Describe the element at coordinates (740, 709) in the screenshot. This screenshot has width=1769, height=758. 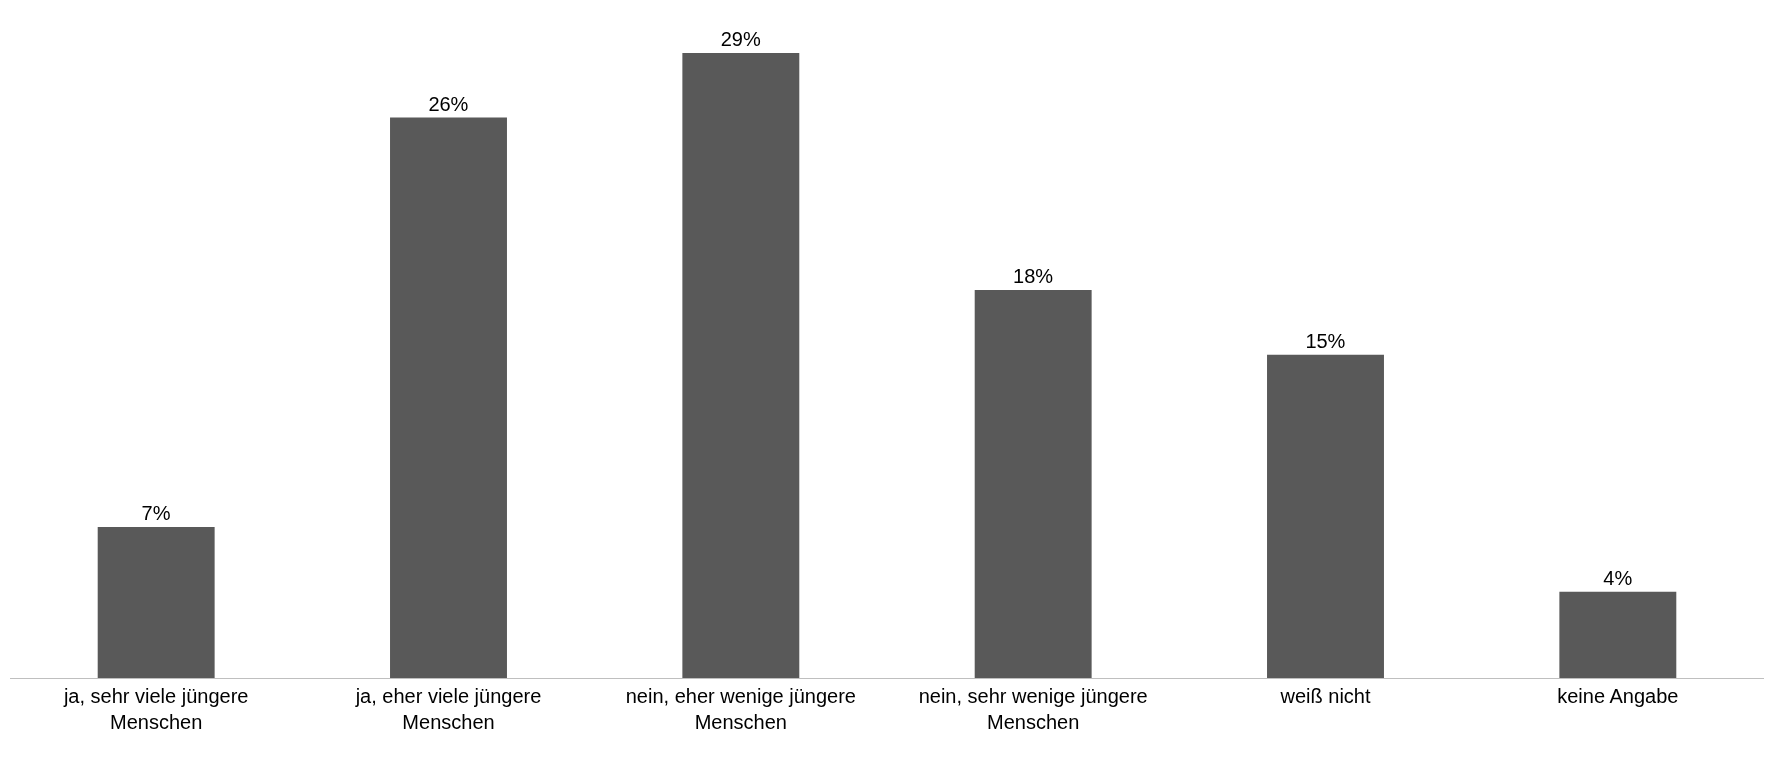
I see `x-tick-label: nein, eher wenige jüngere Menschen` at that location.